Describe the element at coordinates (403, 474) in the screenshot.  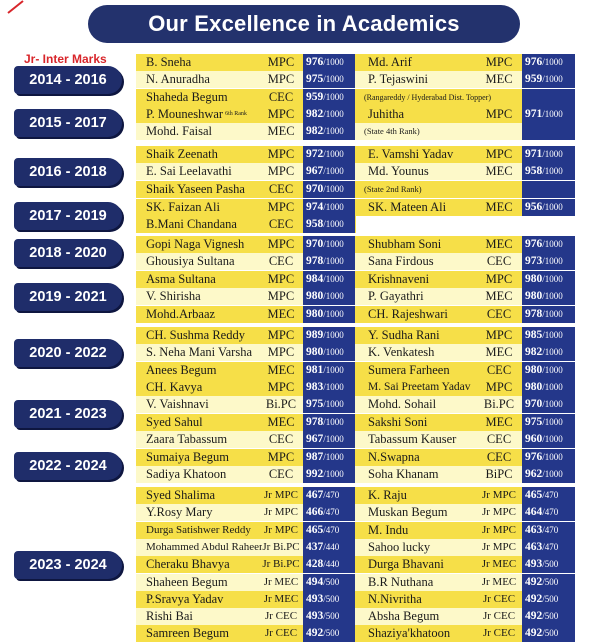
I see `student-name: Soha Khanam` at that location.